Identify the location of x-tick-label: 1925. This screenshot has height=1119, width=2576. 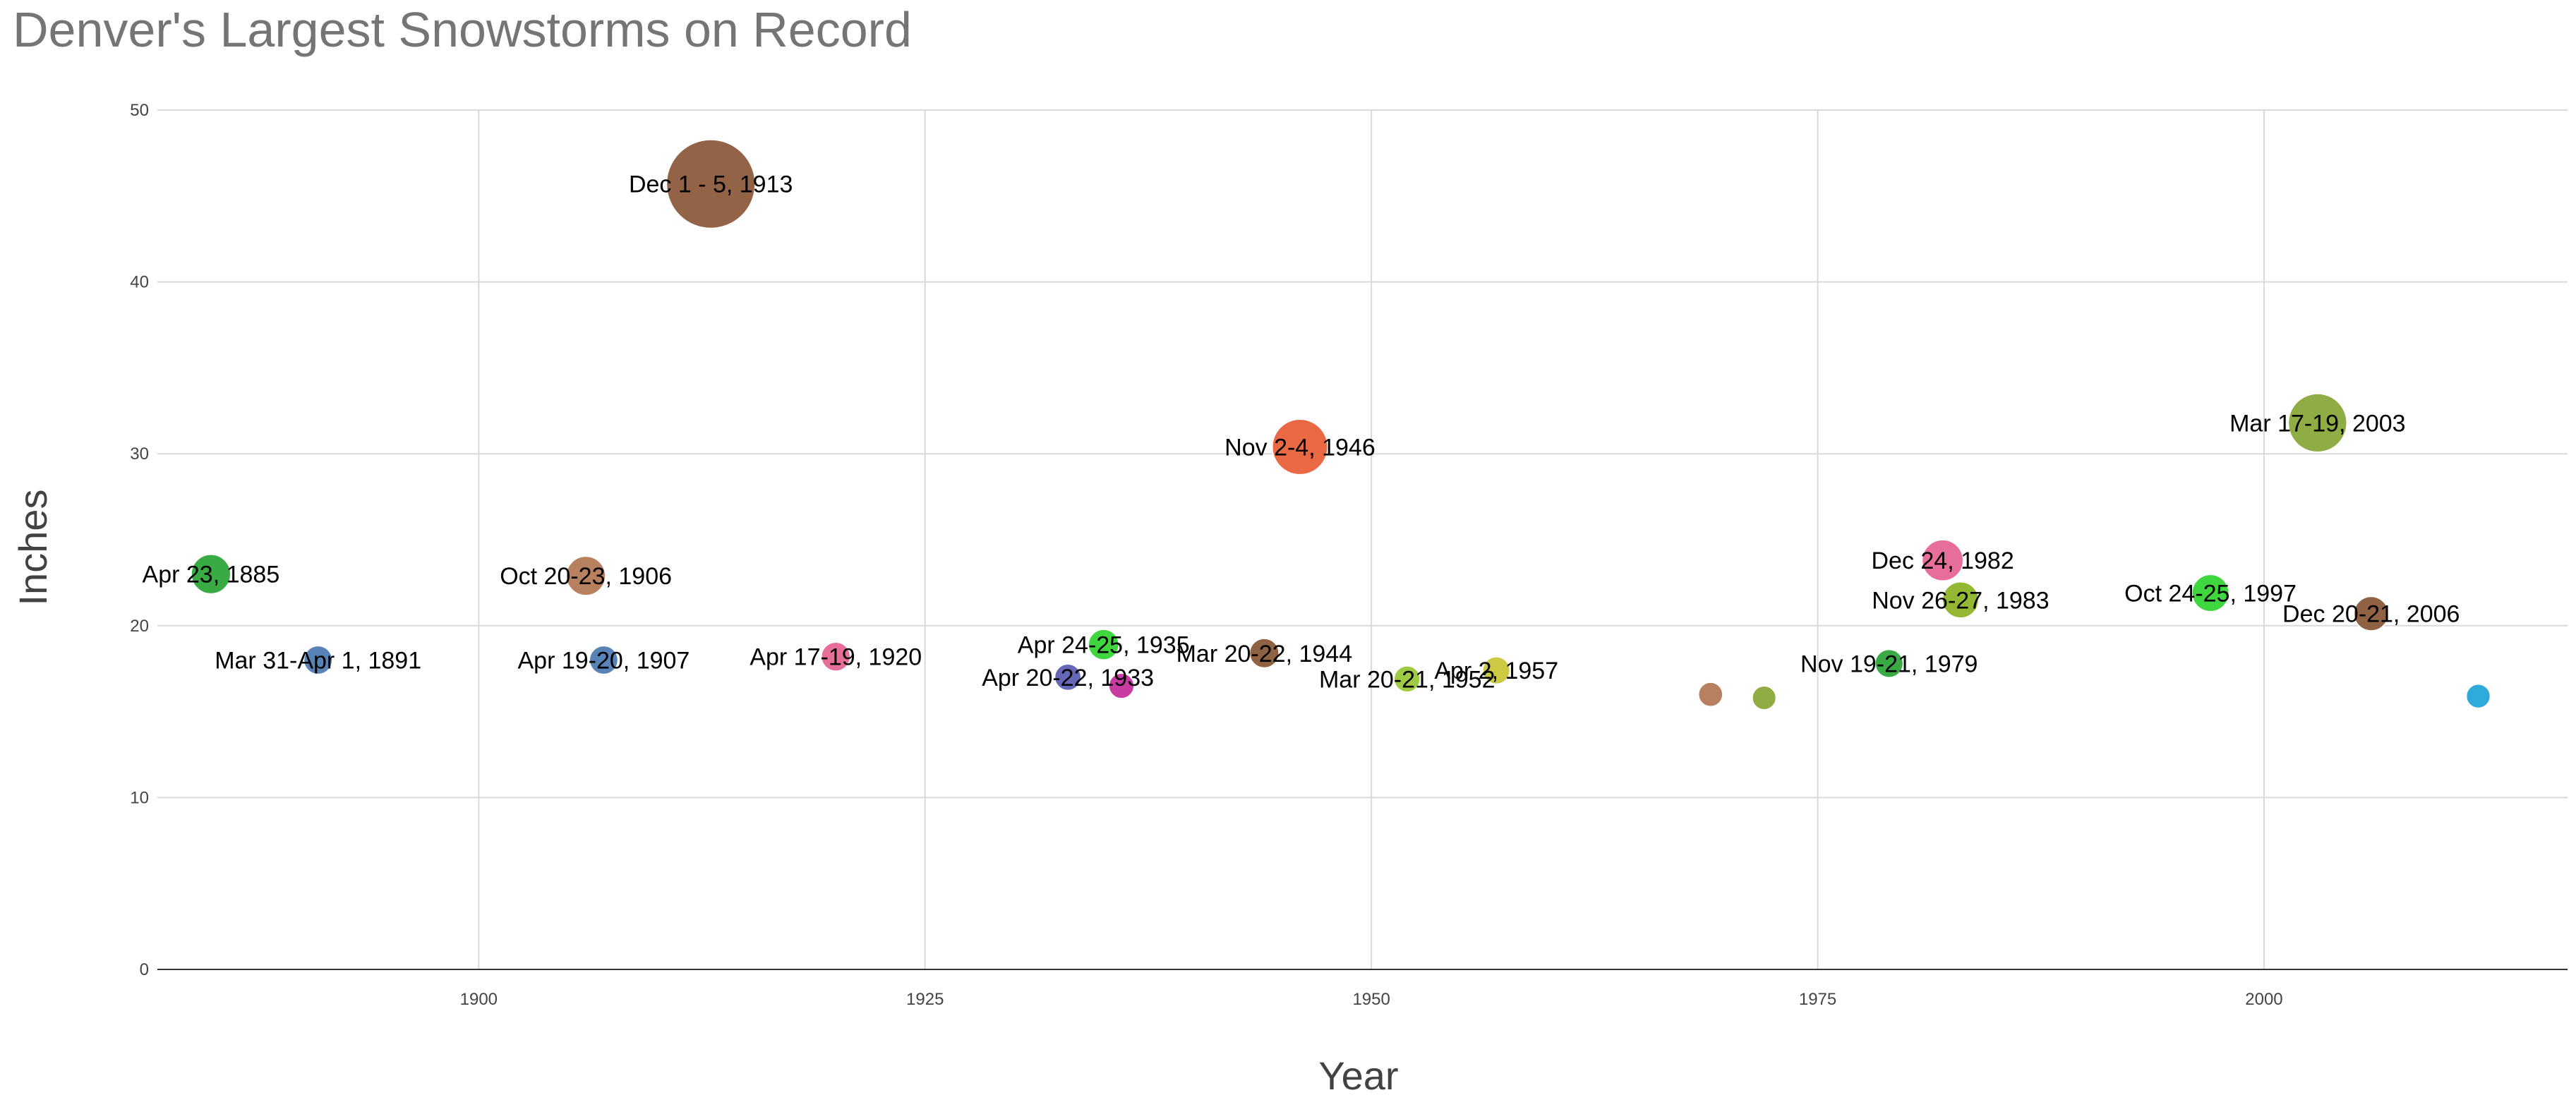
(925, 999).